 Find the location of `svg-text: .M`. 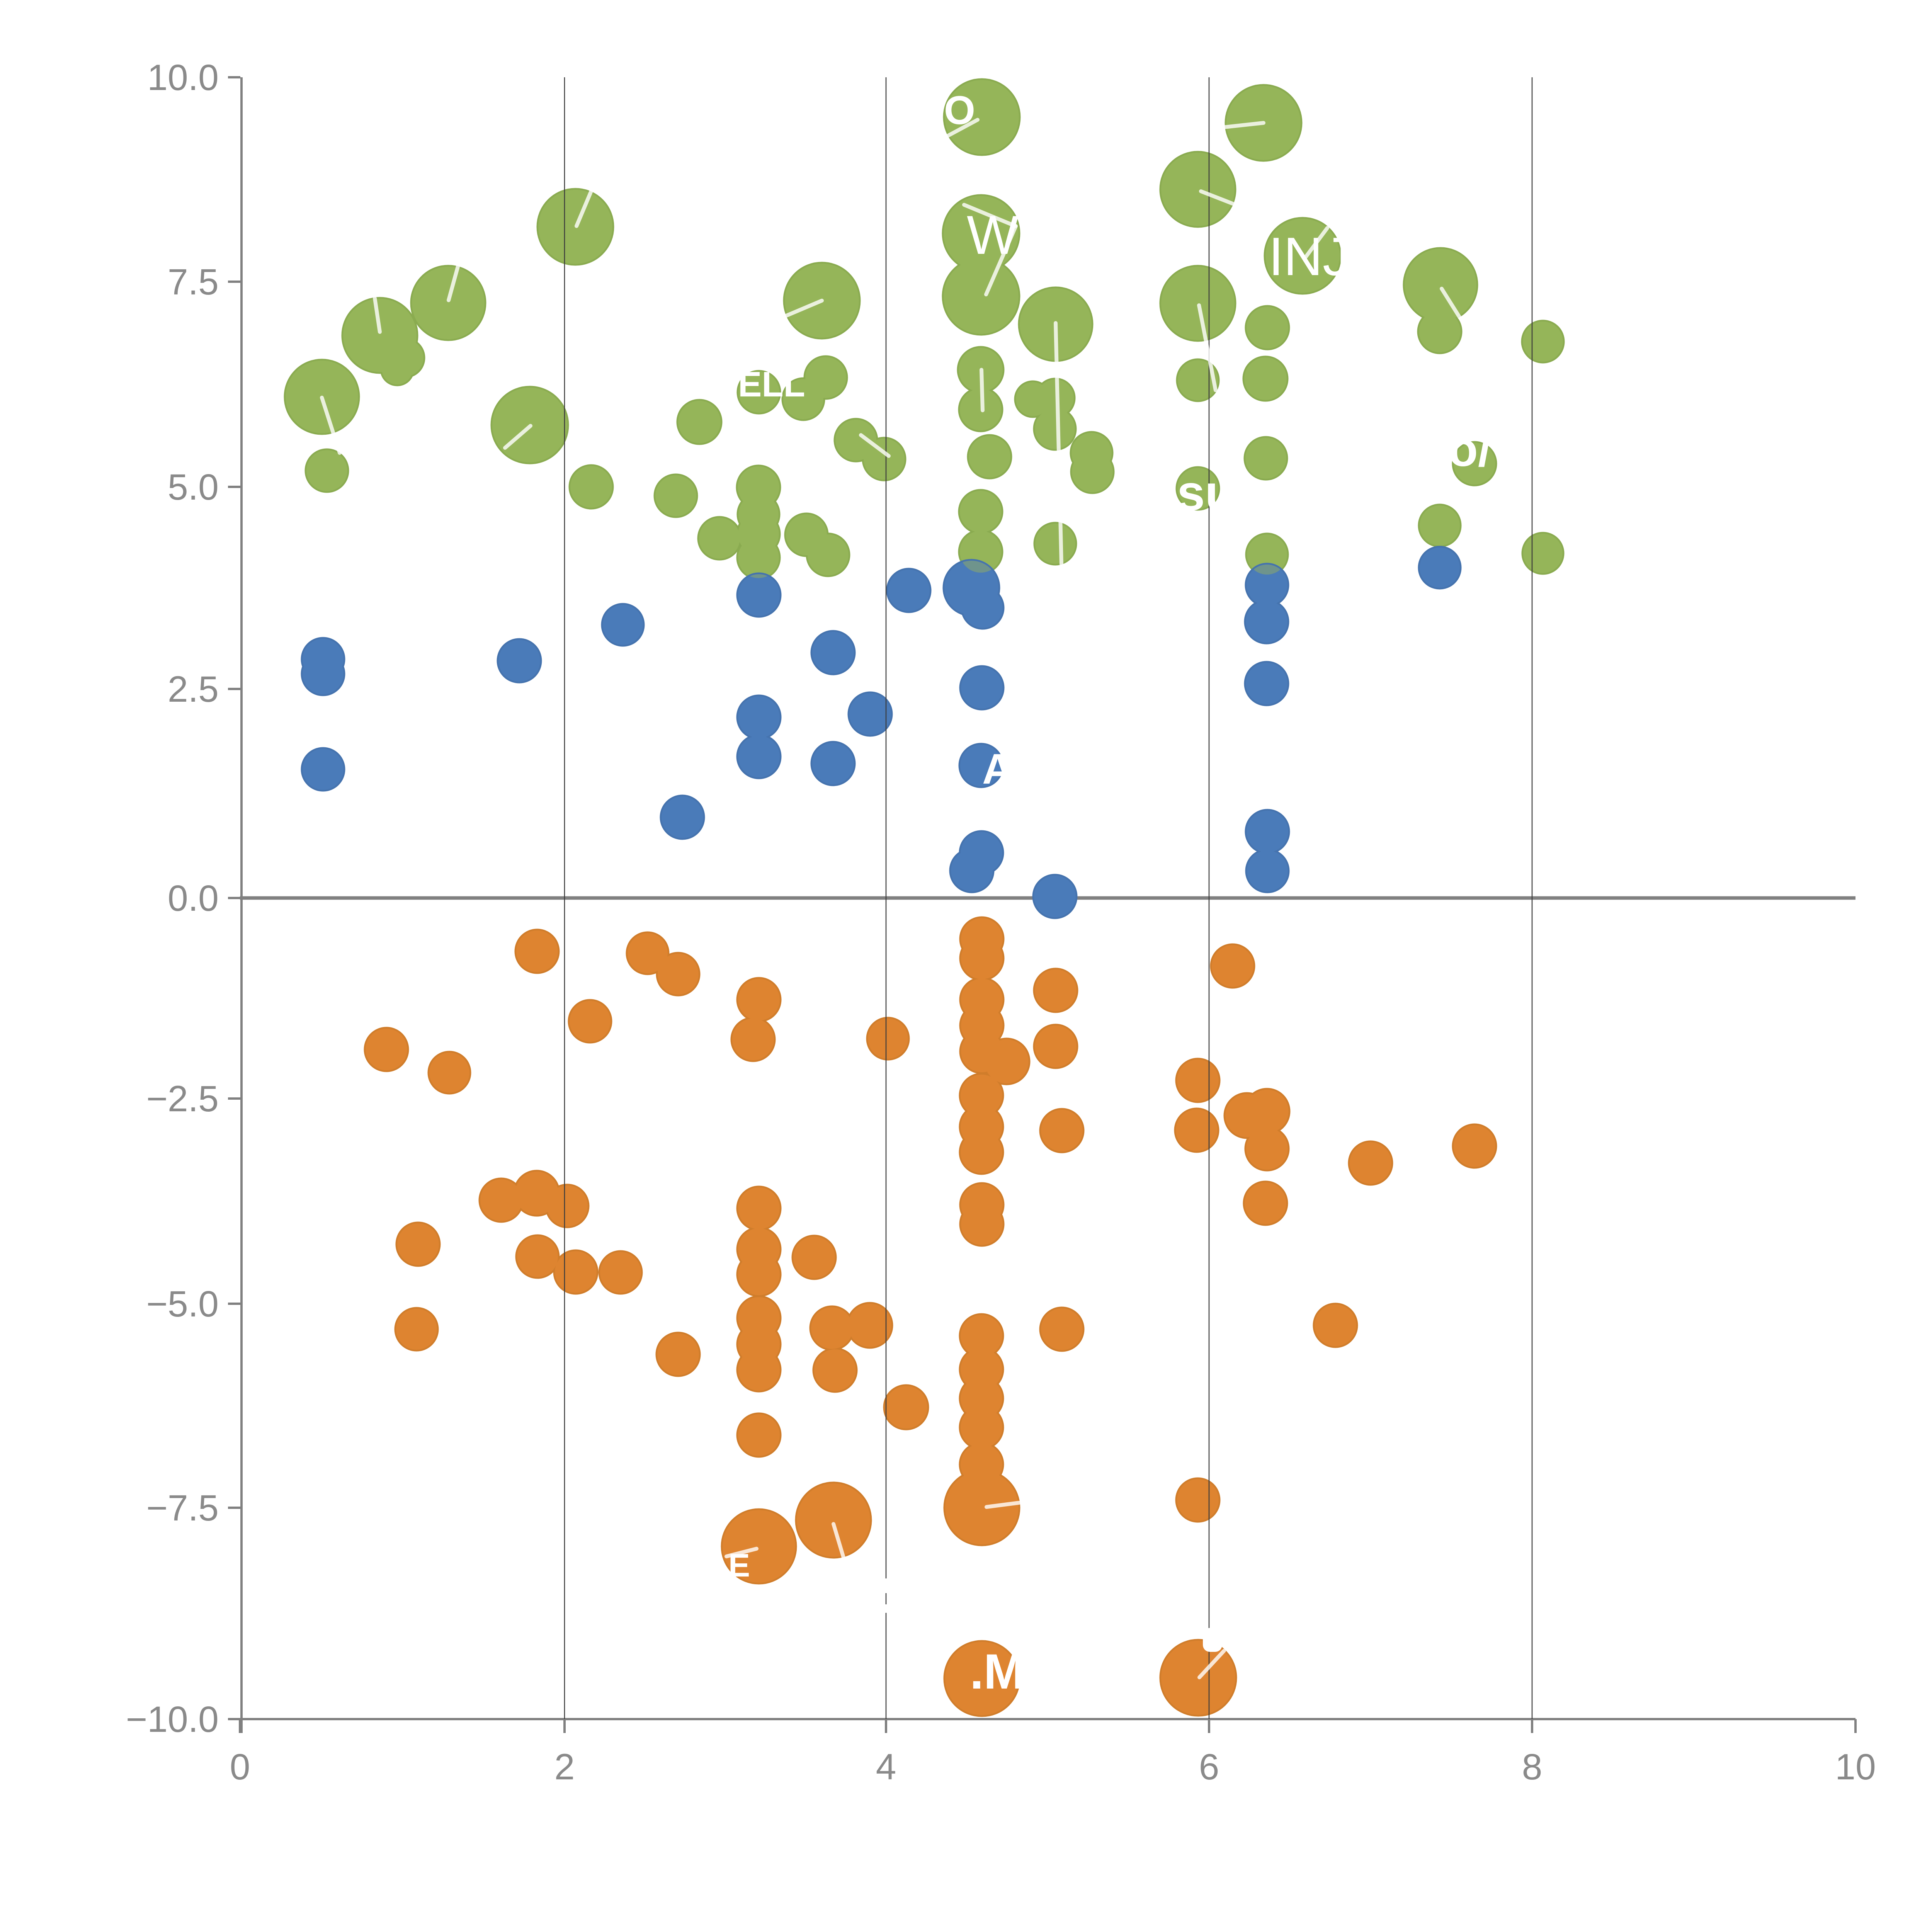

svg-text: .M is located at coordinates (998, 1671).